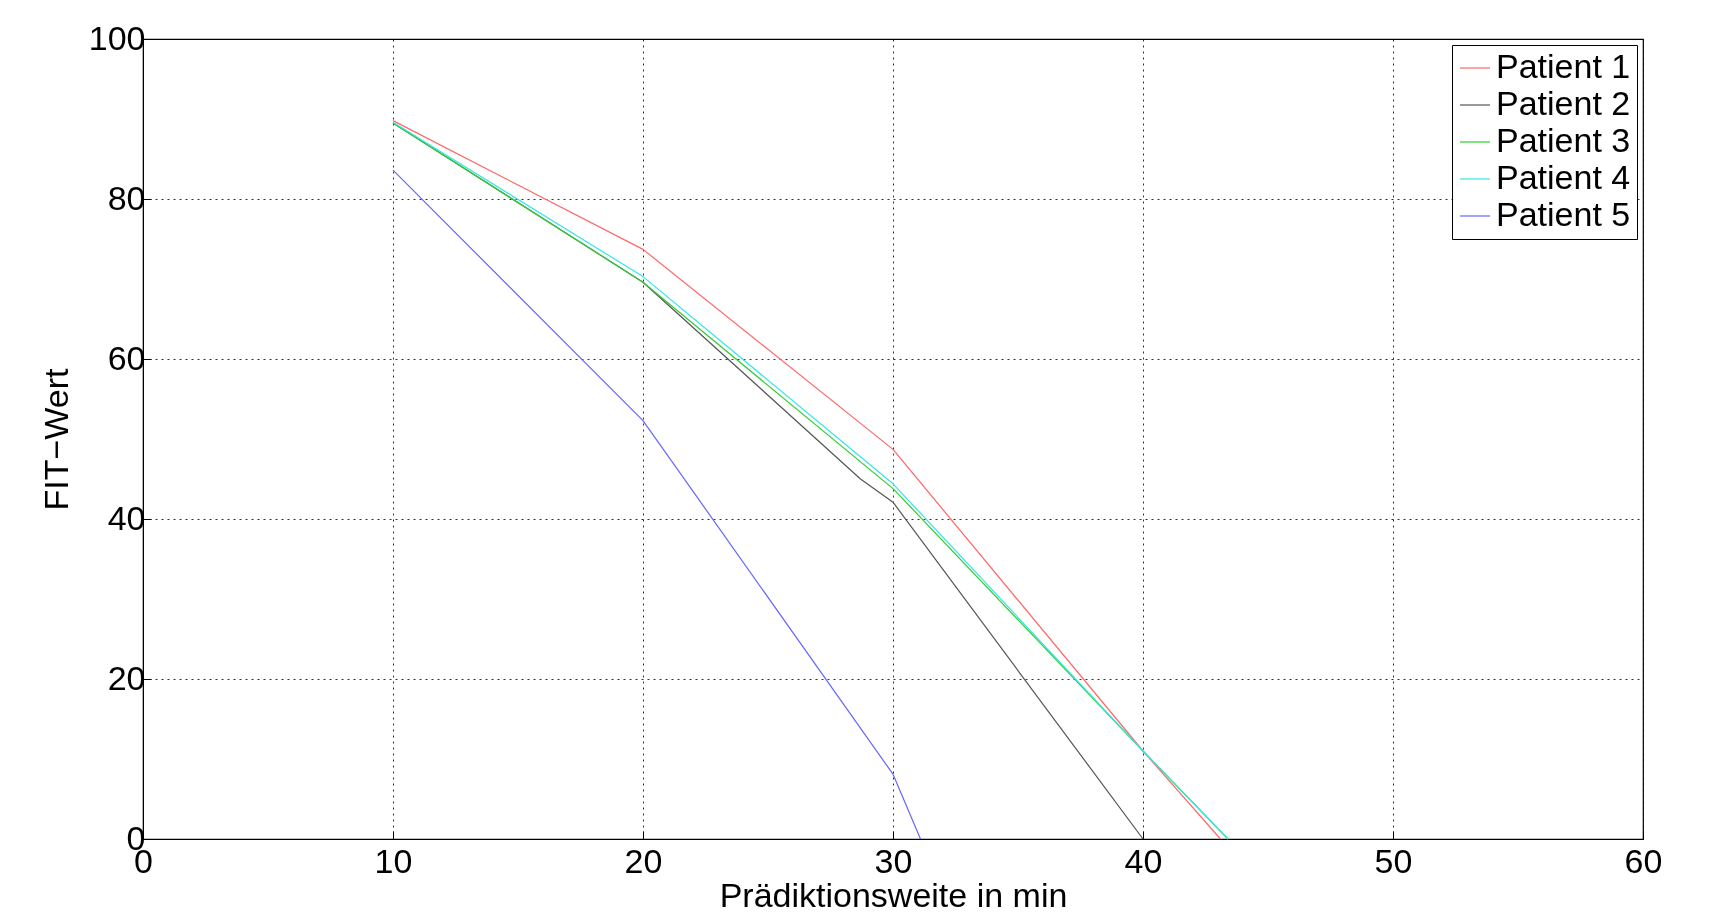 The height and width of the screenshot is (922, 1713). What do you see at coordinates (126, 197) in the screenshot?
I see `y-tick-label: 80` at bounding box center [126, 197].